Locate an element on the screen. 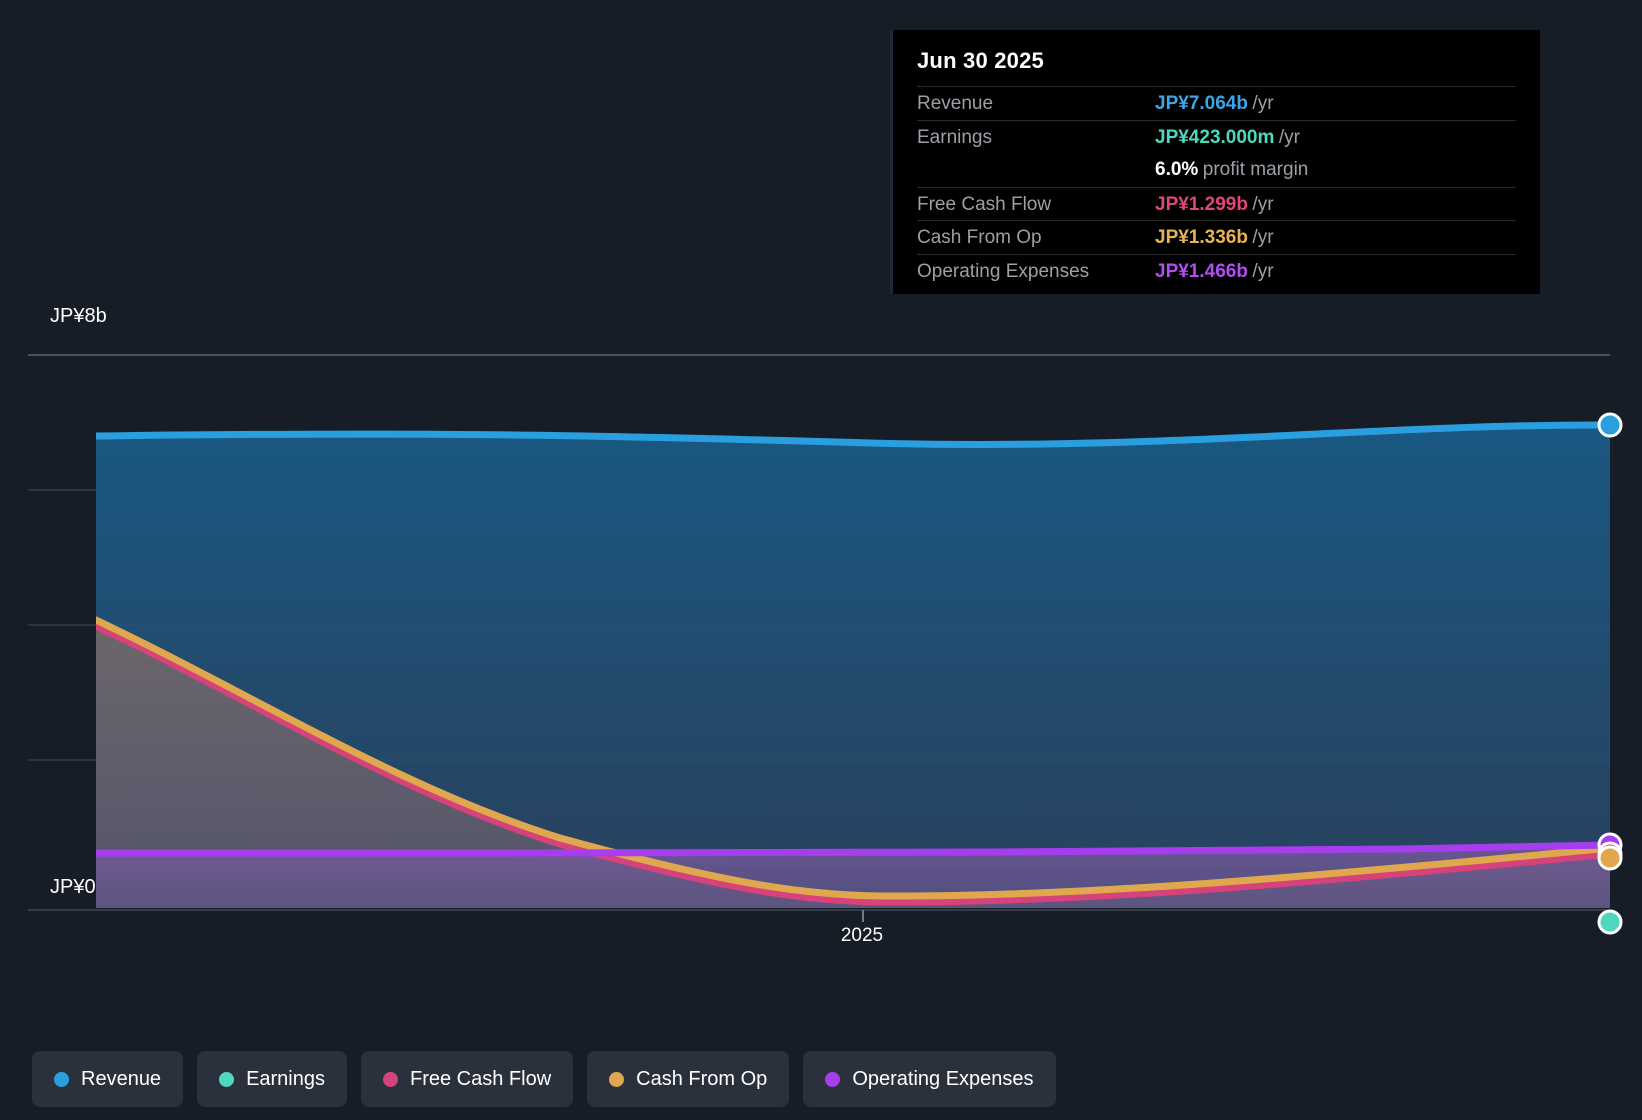 This screenshot has height=1120, width=1642. tooltip-value-earnings: JP¥423.000m is located at coordinates (1215, 137).